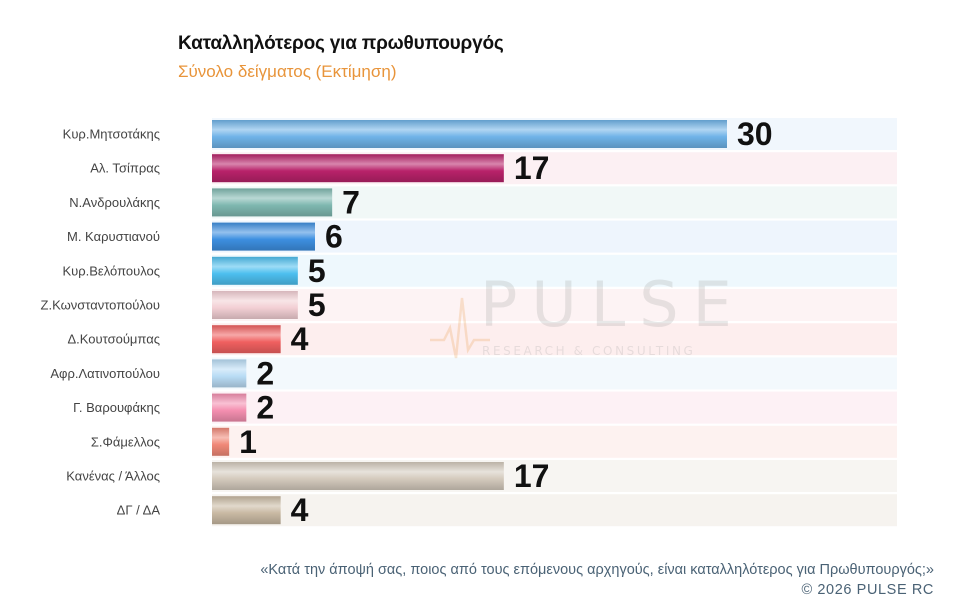  What do you see at coordinates (351, 202) in the screenshot?
I see `value-label: 7` at bounding box center [351, 202].